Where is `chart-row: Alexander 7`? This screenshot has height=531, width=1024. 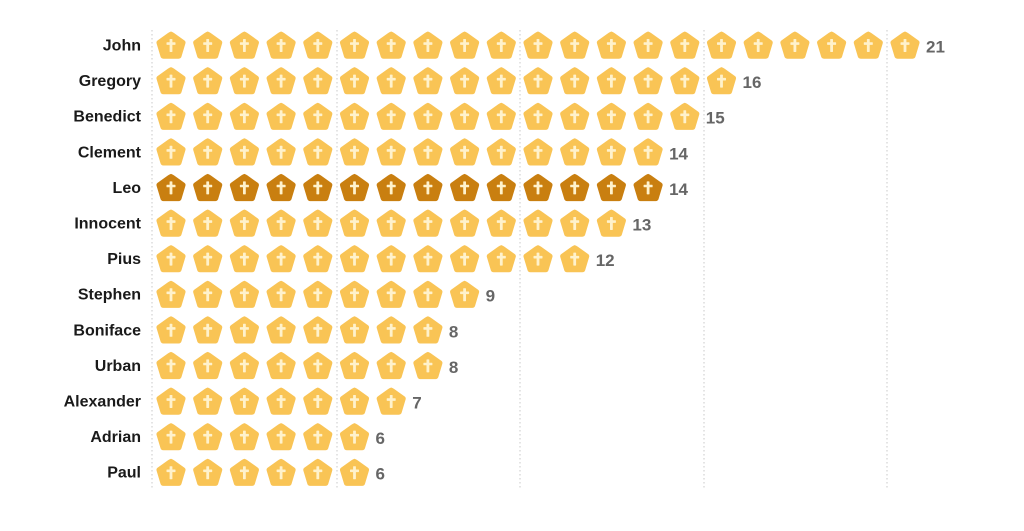
chart-row: Alexander 7 is located at coordinates (243, 401).